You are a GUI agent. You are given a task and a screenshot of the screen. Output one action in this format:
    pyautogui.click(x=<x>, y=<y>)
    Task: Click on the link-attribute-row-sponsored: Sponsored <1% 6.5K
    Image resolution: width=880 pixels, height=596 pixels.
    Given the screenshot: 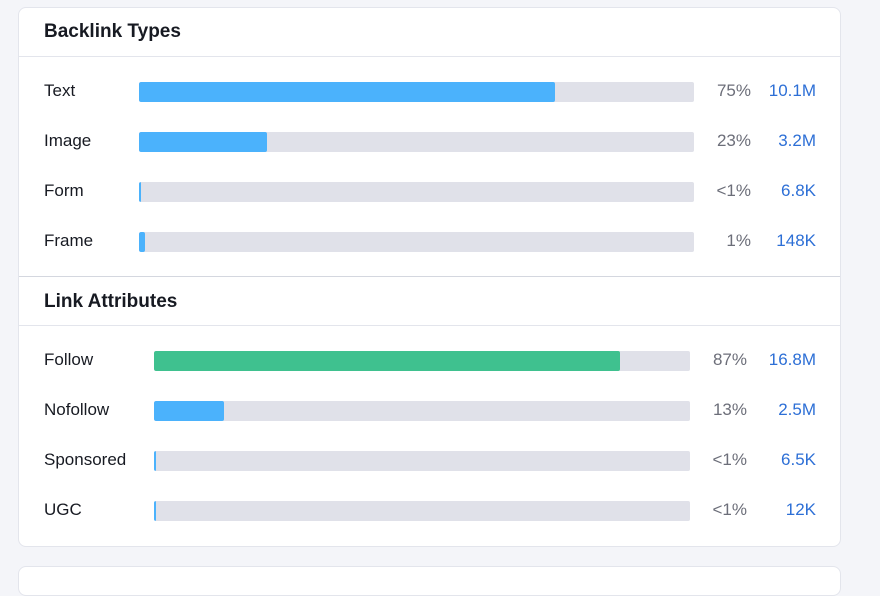 What is the action you would take?
    pyautogui.click(x=429, y=461)
    